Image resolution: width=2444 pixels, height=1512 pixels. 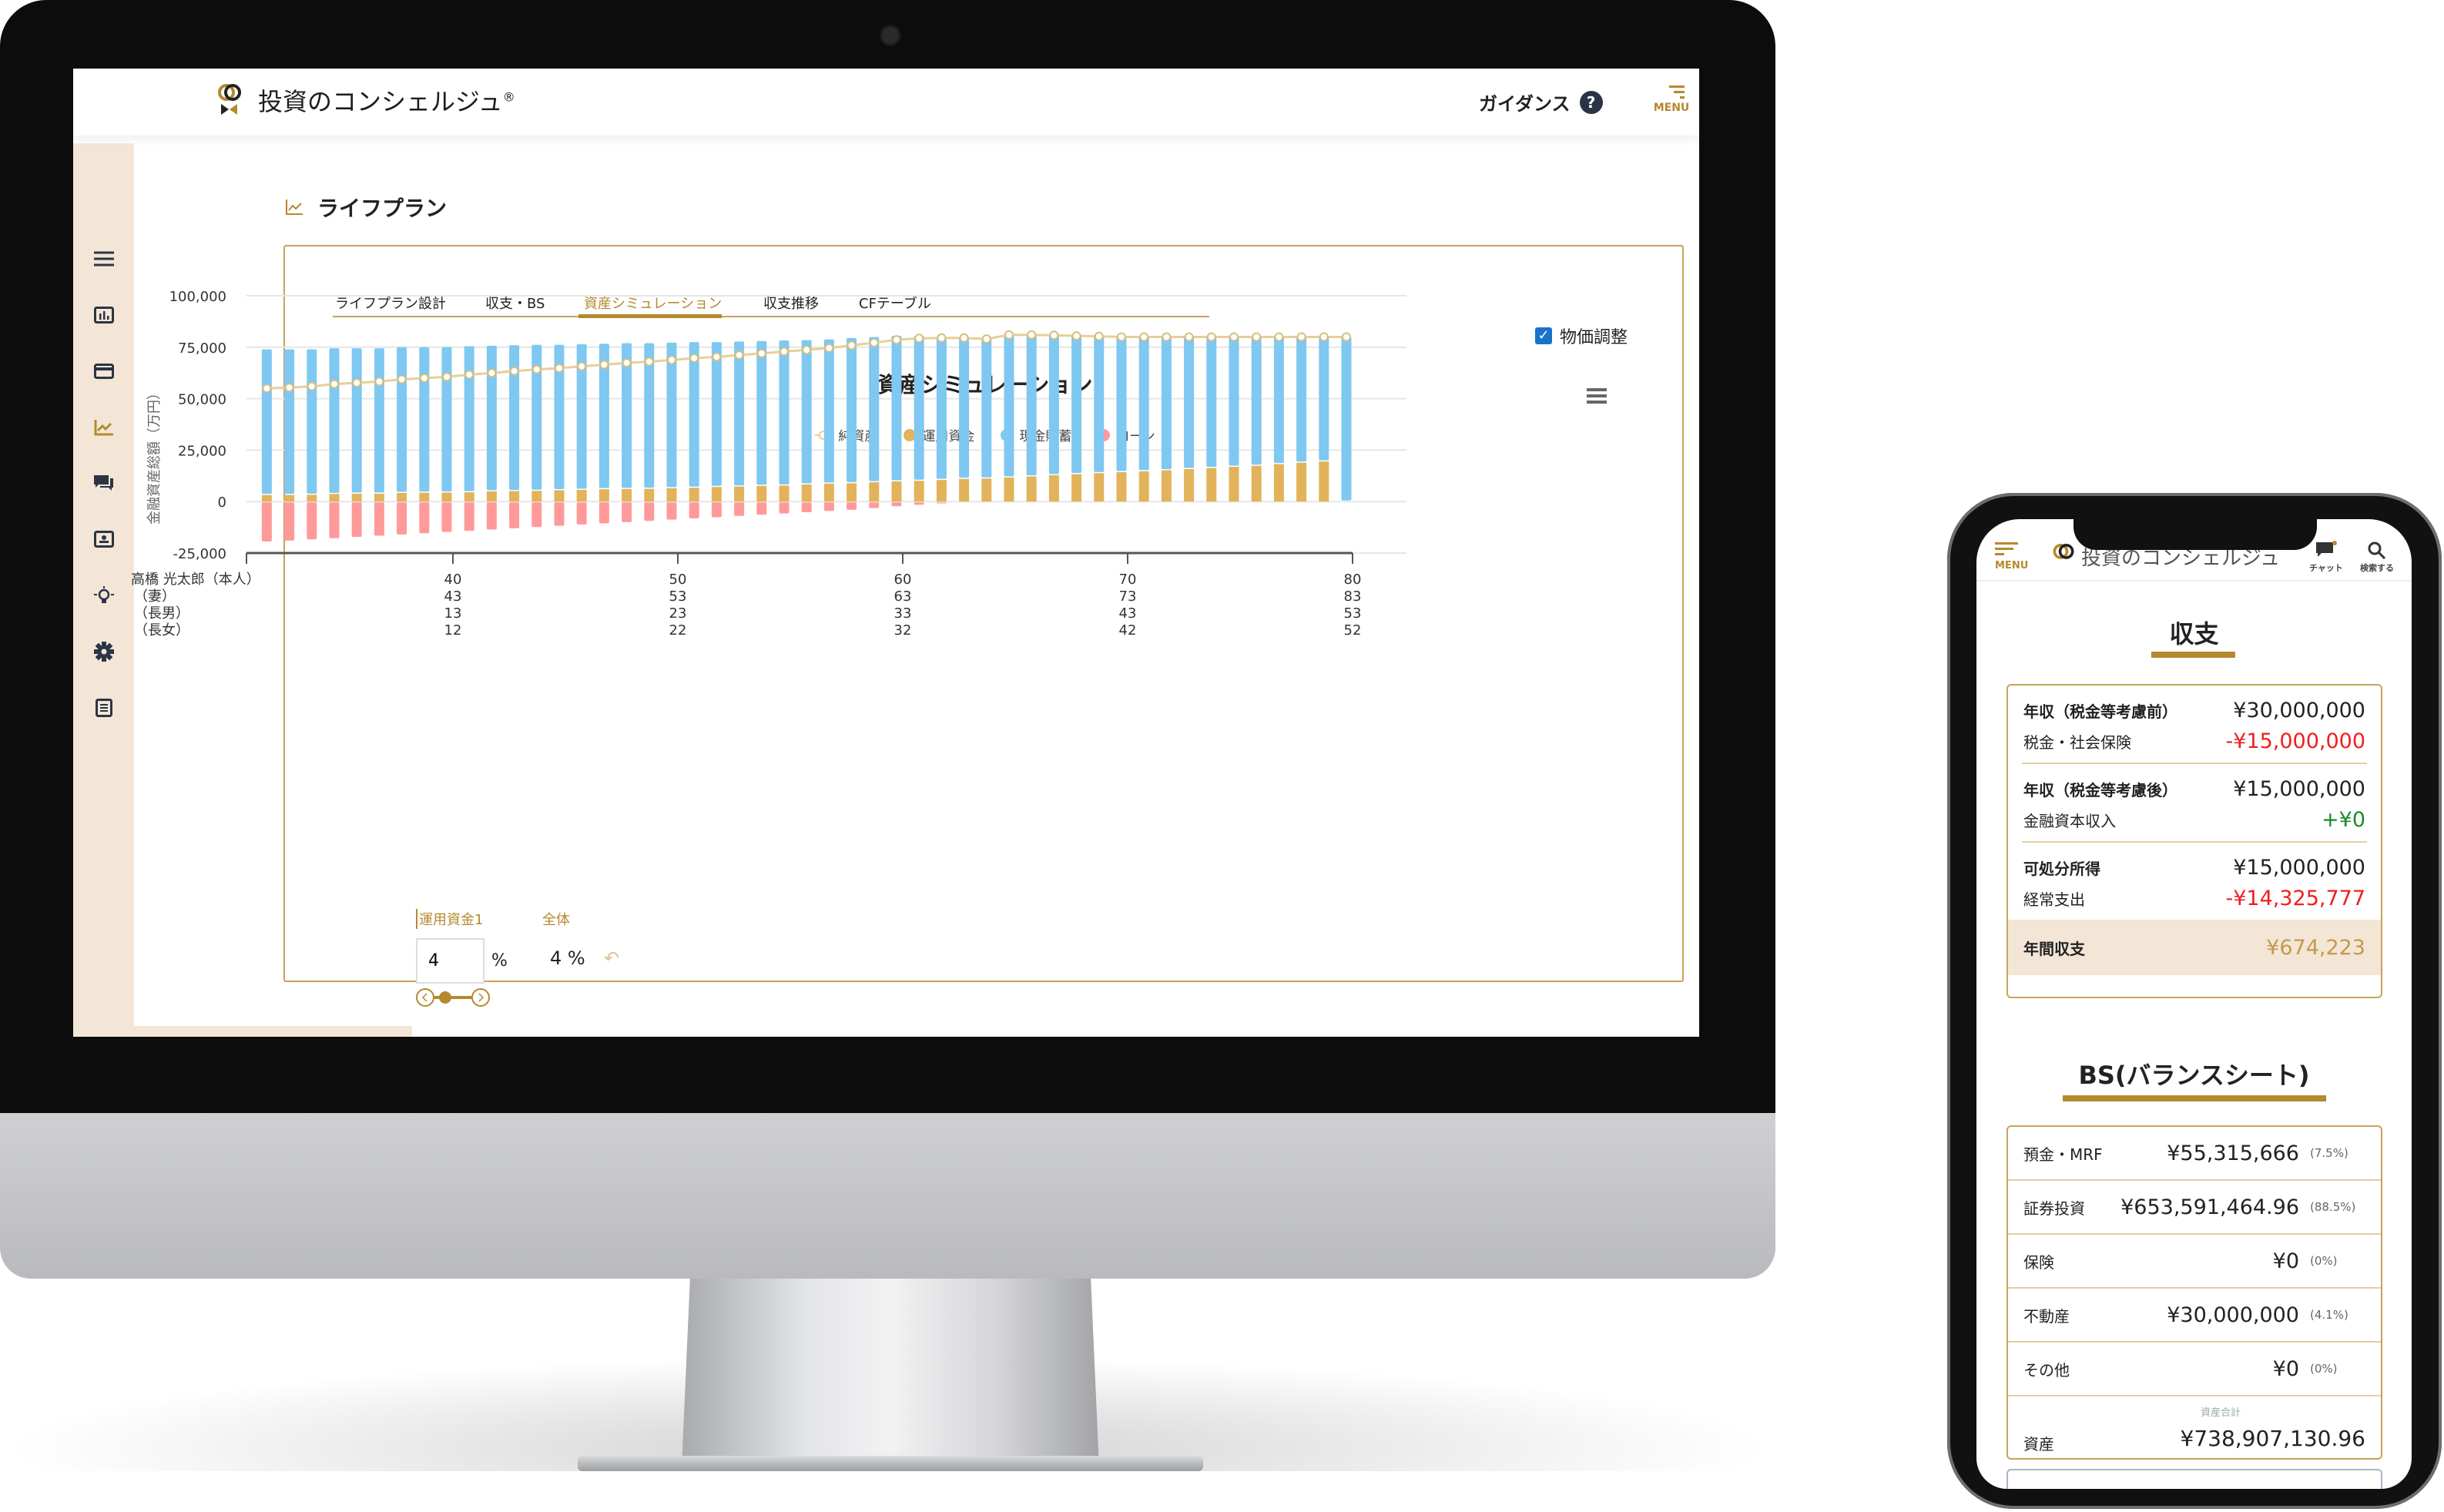 I want to click on guidance-button: ガイダンス?, so click(x=1541, y=103).